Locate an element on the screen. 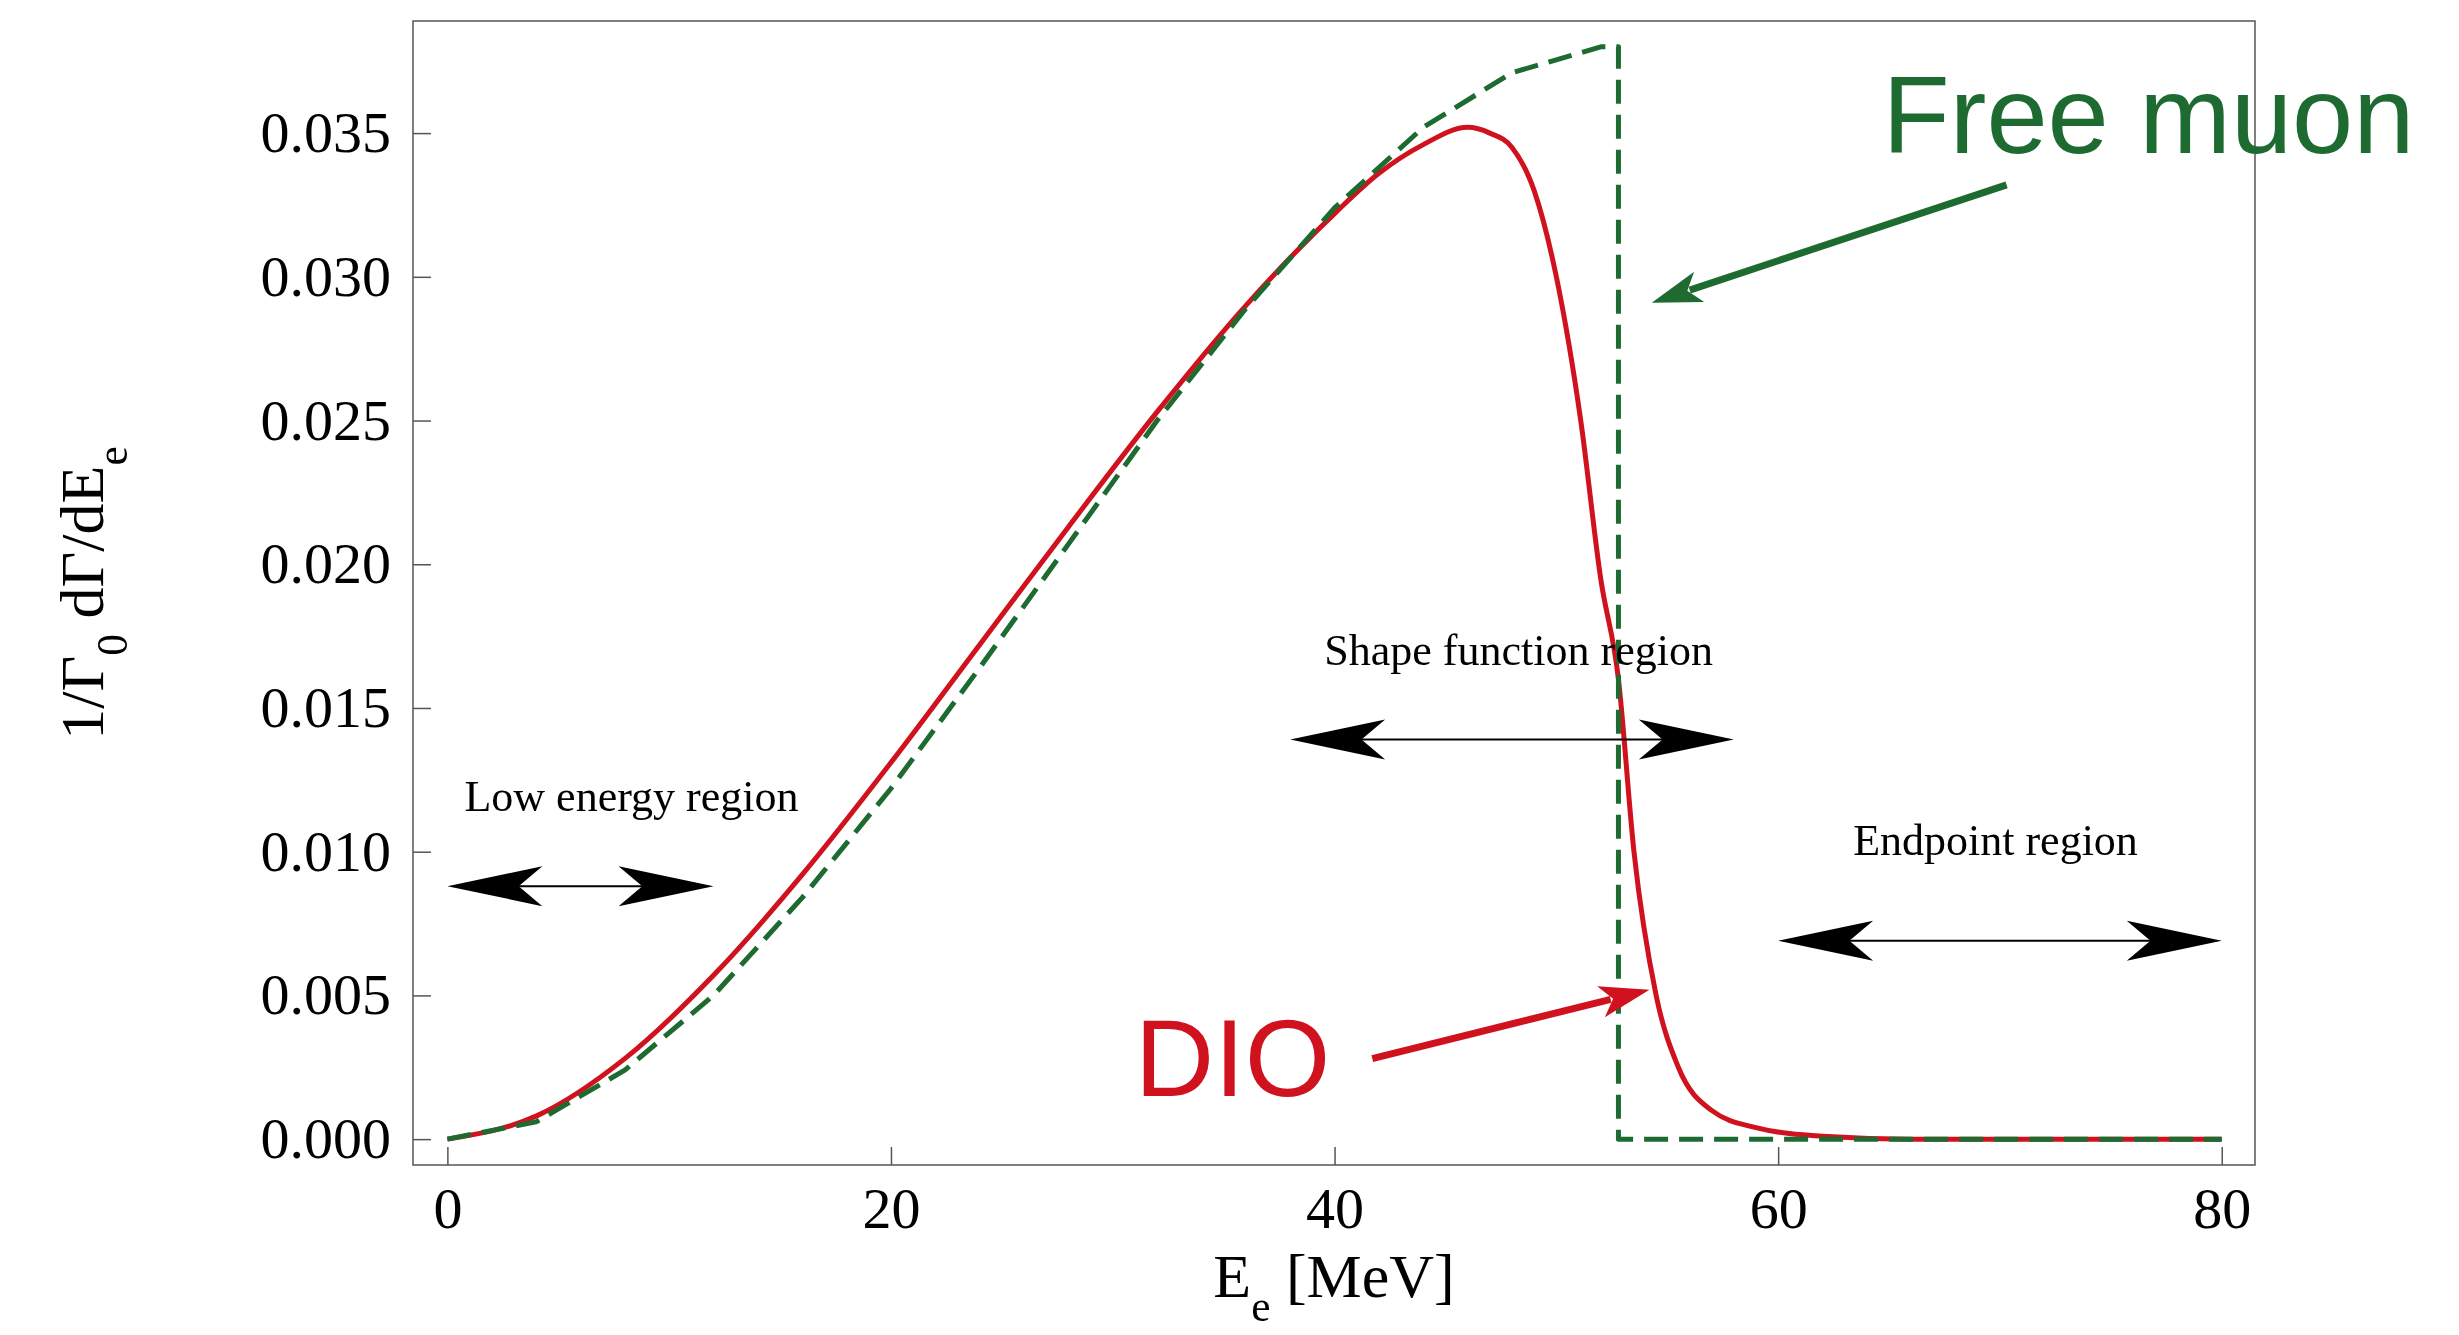 This screenshot has height=1335, width=2459. y-tick-label: 0.030 is located at coordinates (325, 276).